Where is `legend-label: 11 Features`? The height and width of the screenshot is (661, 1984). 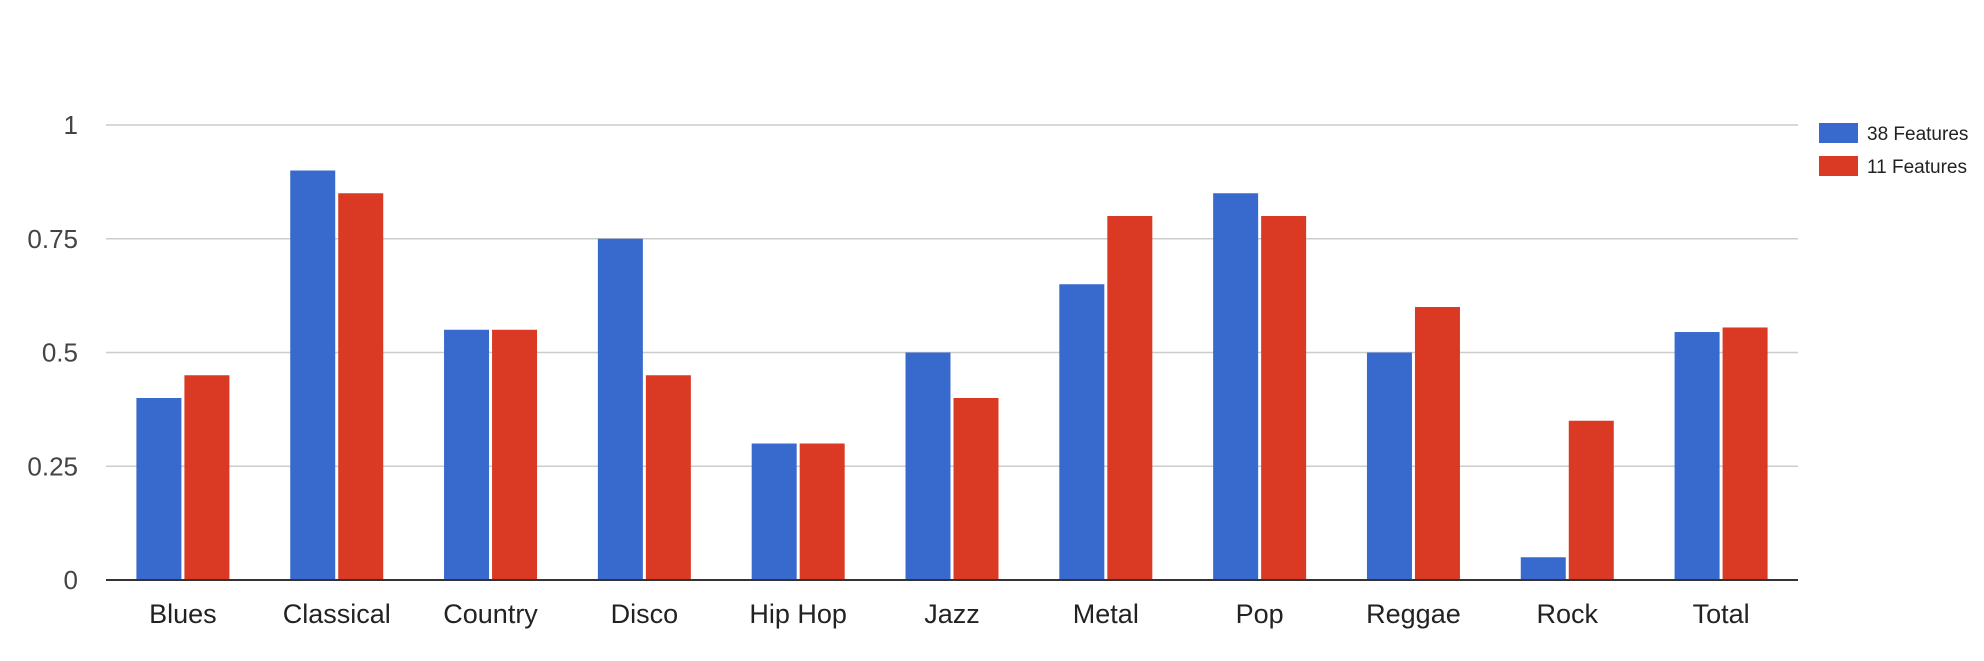 legend-label: 11 Features is located at coordinates (1917, 167).